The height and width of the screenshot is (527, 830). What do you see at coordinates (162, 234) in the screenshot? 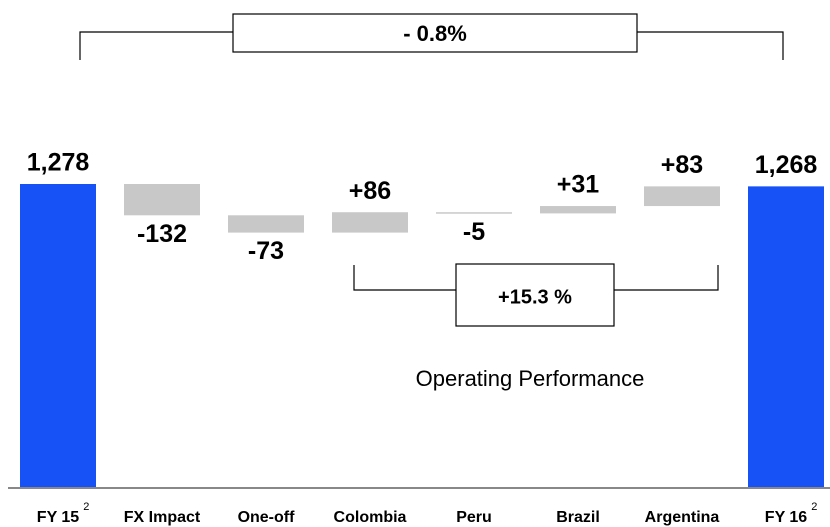
I see `value-label: -132` at bounding box center [162, 234].